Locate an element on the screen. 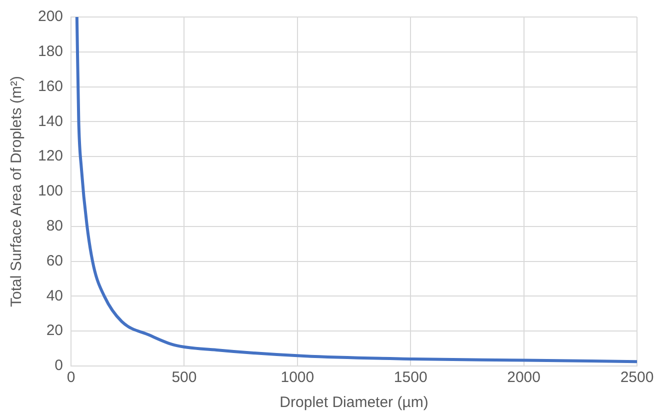 The image size is (659, 418). y-tick-label: 200 is located at coordinates (51, 17).